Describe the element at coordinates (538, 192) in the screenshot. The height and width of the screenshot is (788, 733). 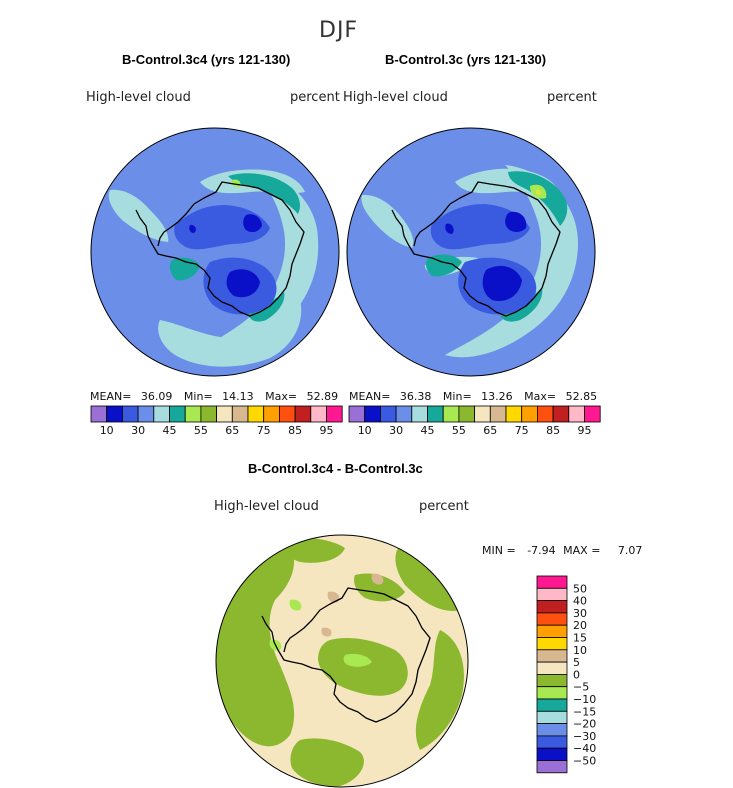
I see `map2-yellow-spot` at that location.